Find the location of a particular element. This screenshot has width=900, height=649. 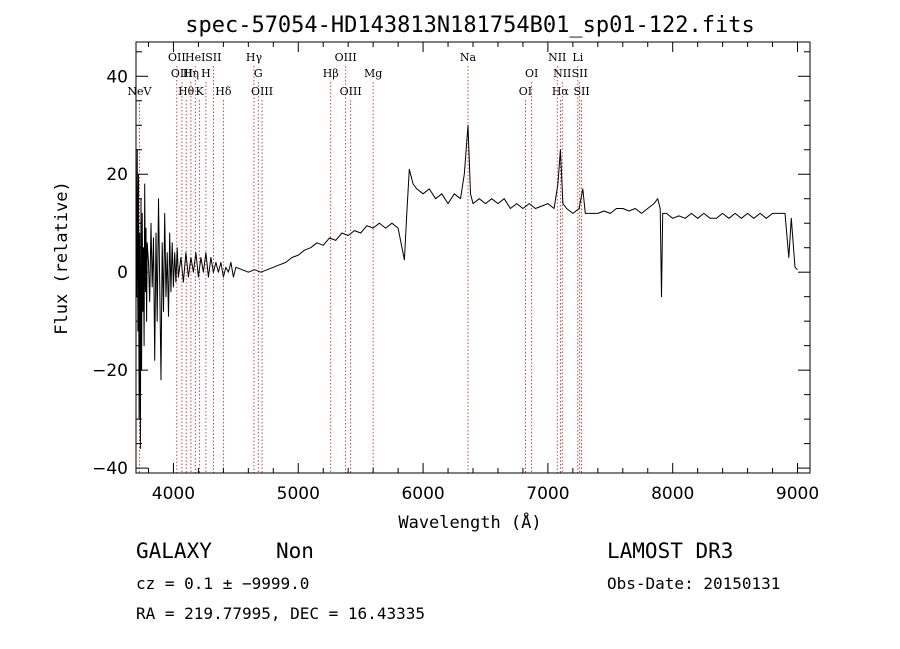

line-marker-label: Li is located at coordinates (577, 57).